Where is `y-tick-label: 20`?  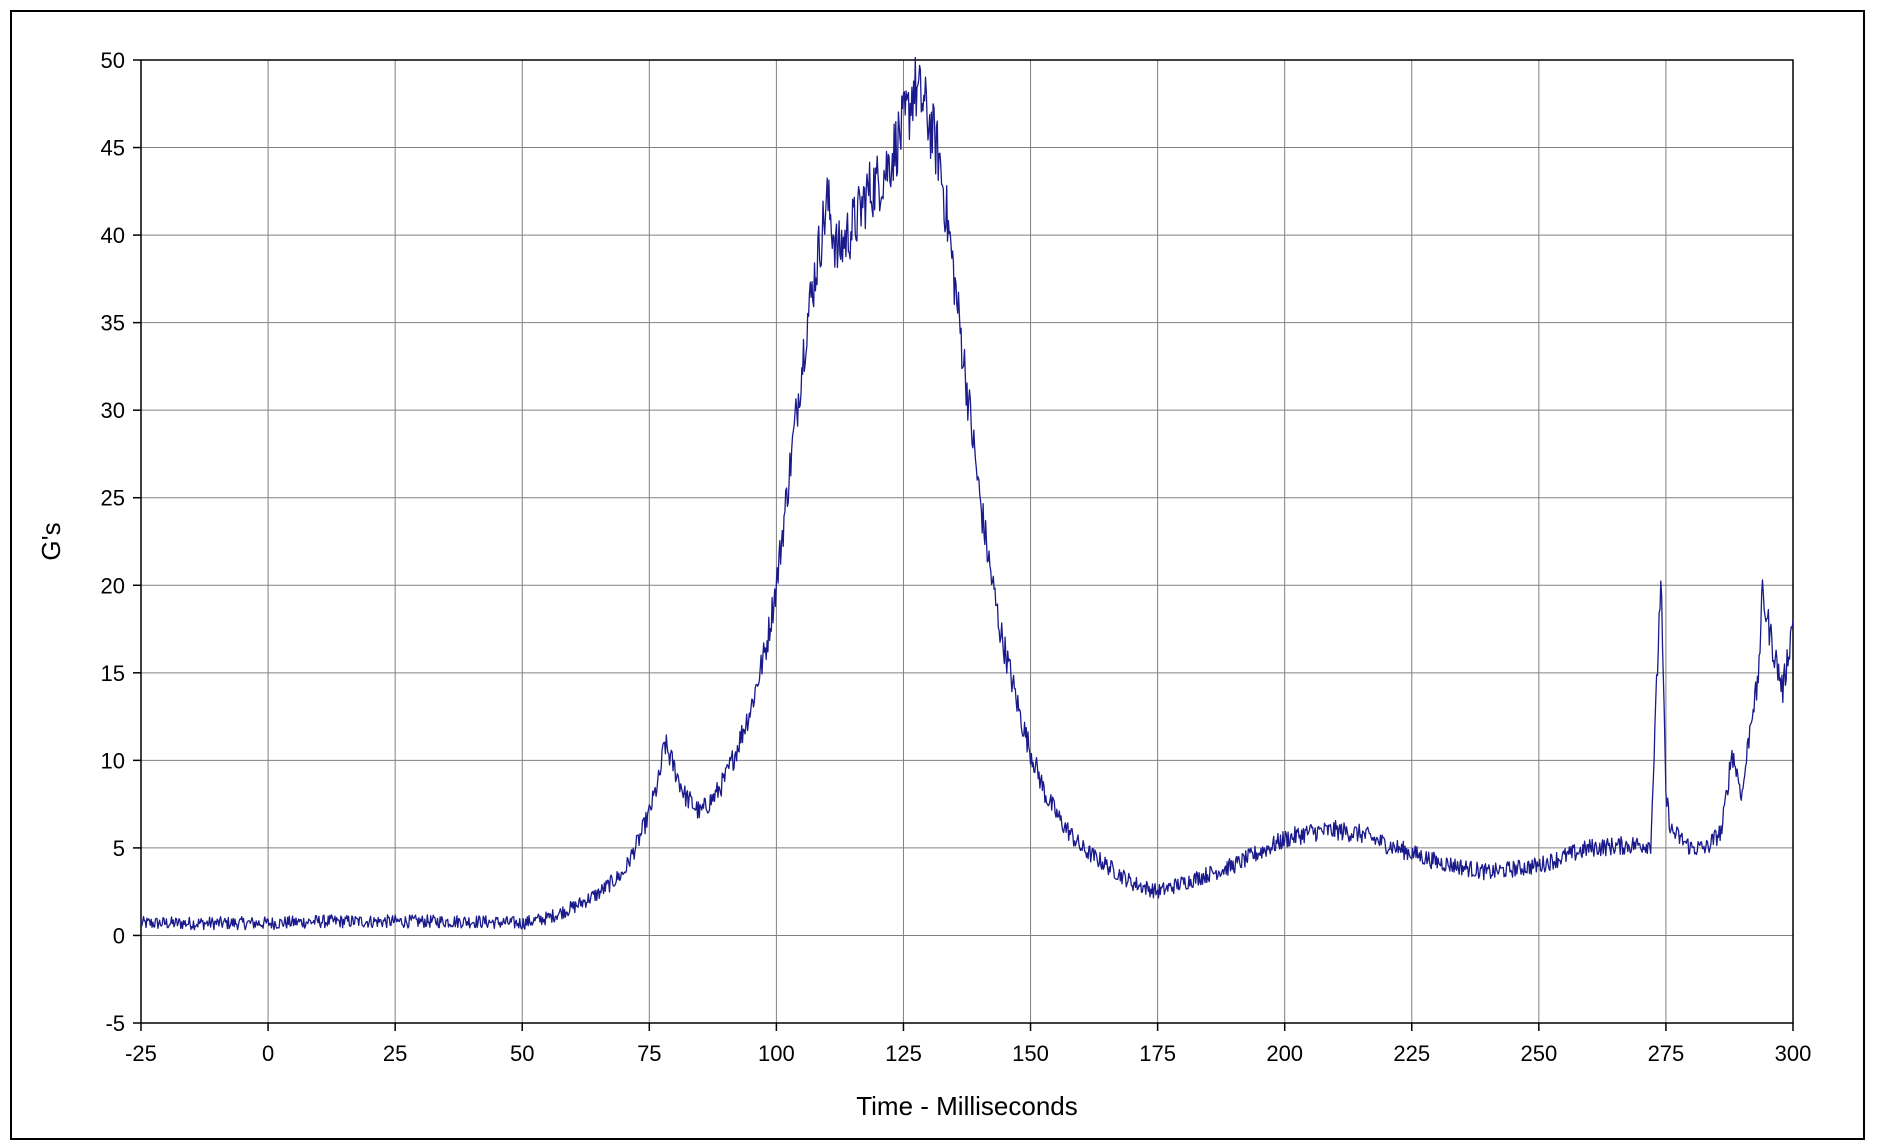 y-tick-label: 20 is located at coordinates (113, 585).